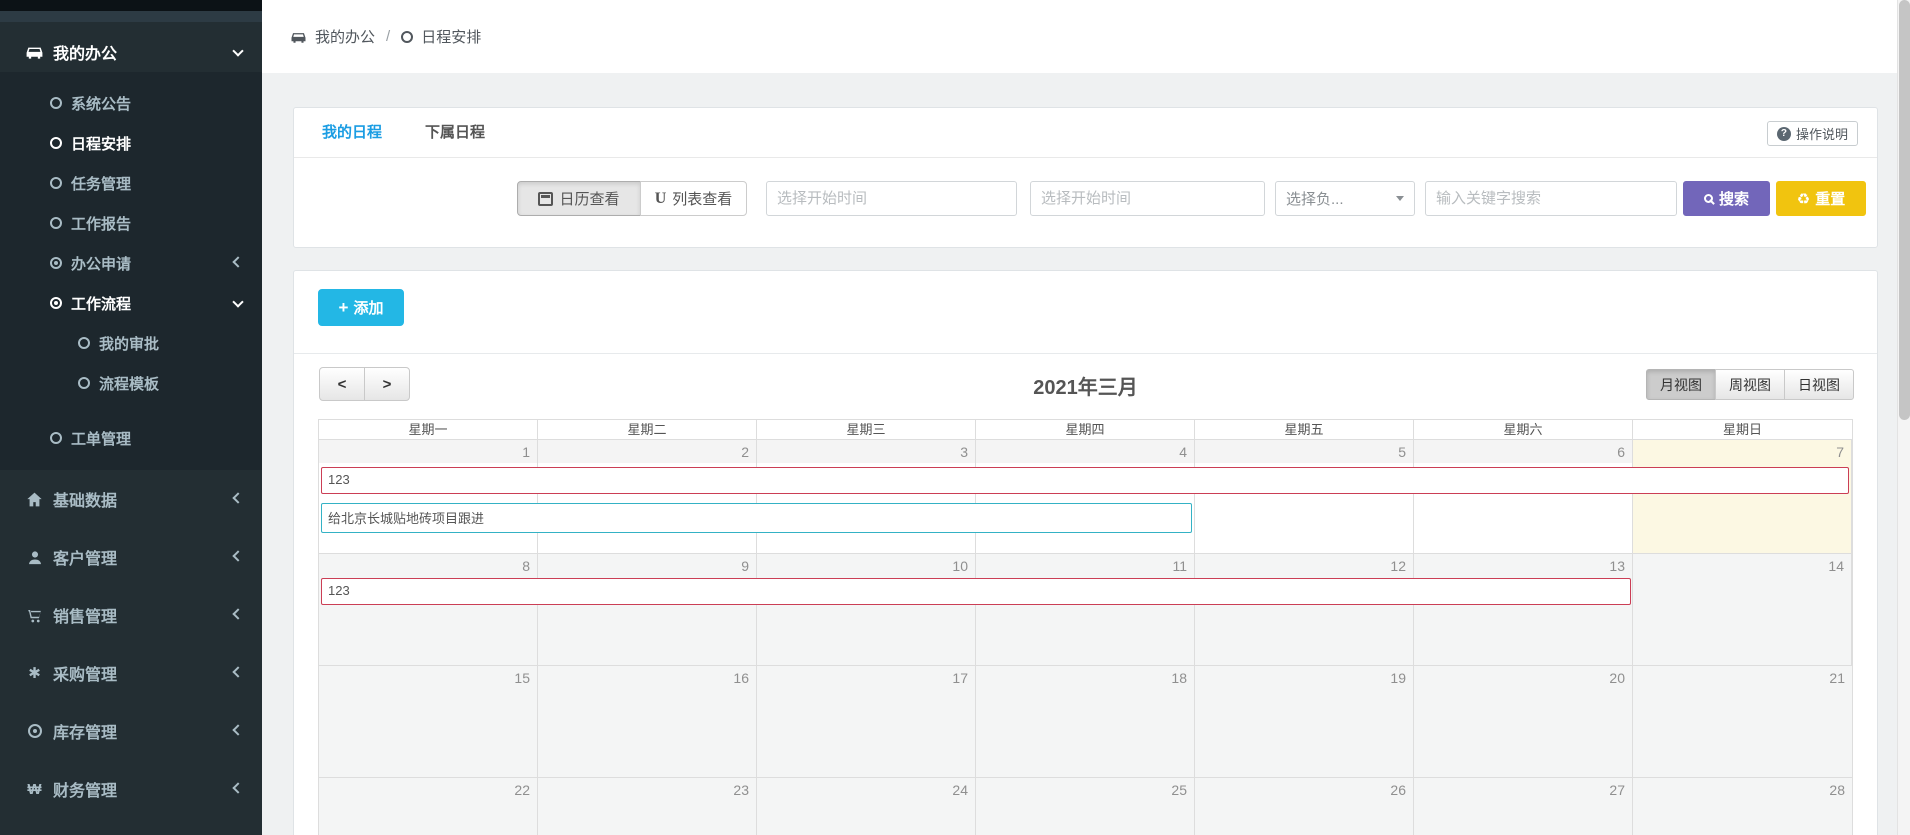 This screenshot has width=1910, height=835. Describe the element at coordinates (361, 307) in the screenshot. I see `add-button: + 添加` at that location.